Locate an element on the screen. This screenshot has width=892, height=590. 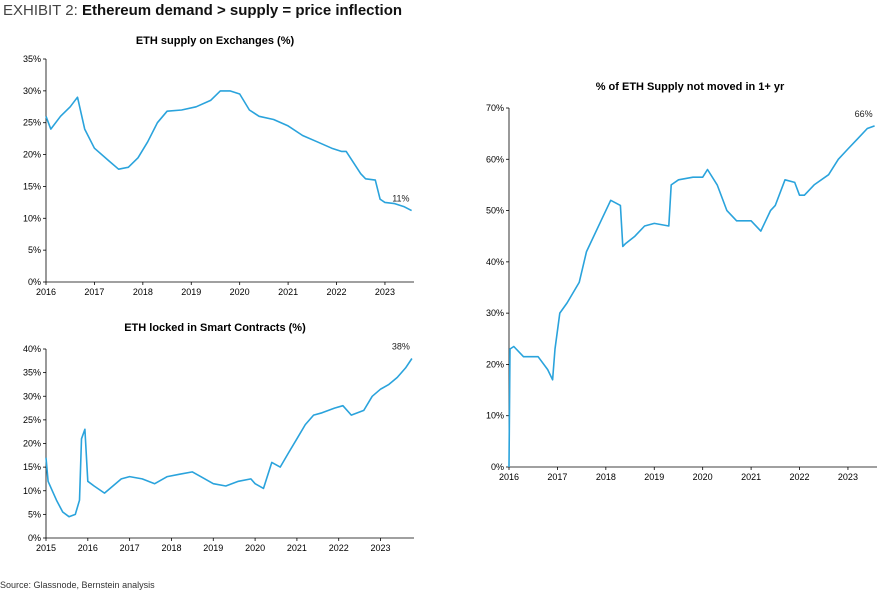
chart-title: ETH supply on Exchanges (%) is located at coordinates (215, 41).